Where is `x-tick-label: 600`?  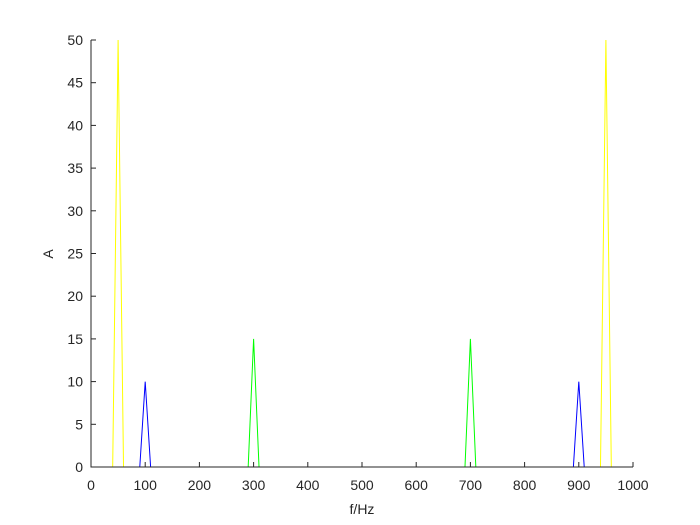 x-tick-label: 600 is located at coordinates (417, 485).